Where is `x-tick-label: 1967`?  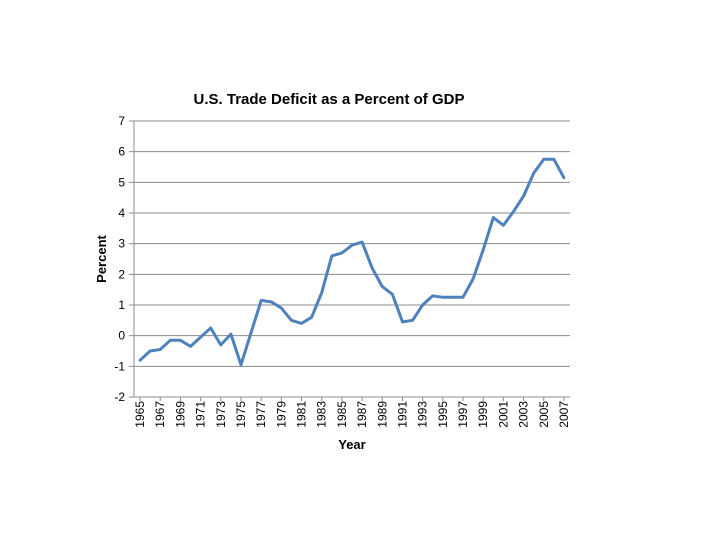 x-tick-label: 1967 is located at coordinates (160, 414).